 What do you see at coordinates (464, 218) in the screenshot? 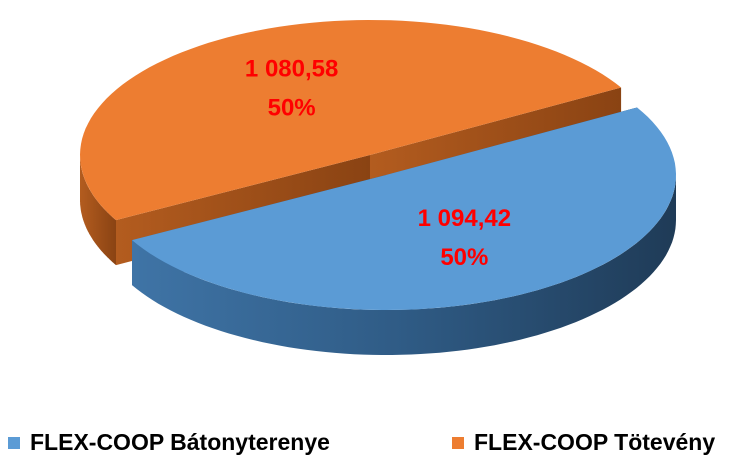
I see `value-label: 1 094,42` at bounding box center [464, 218].